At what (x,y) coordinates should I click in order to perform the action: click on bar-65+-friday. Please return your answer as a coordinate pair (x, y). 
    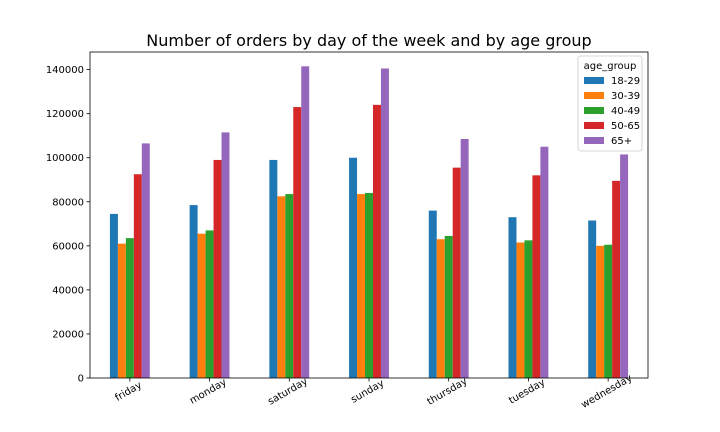
    Looking at the image, I should click on (145, 260).